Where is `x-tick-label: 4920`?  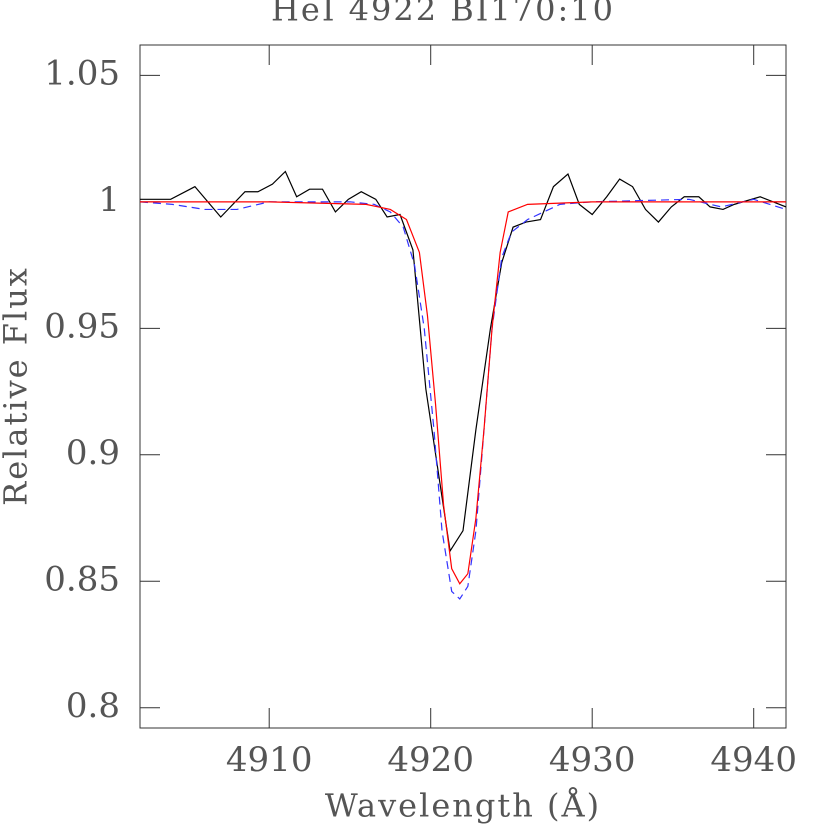 x-tick-label: 4920 is located at coordinates (430, 760).